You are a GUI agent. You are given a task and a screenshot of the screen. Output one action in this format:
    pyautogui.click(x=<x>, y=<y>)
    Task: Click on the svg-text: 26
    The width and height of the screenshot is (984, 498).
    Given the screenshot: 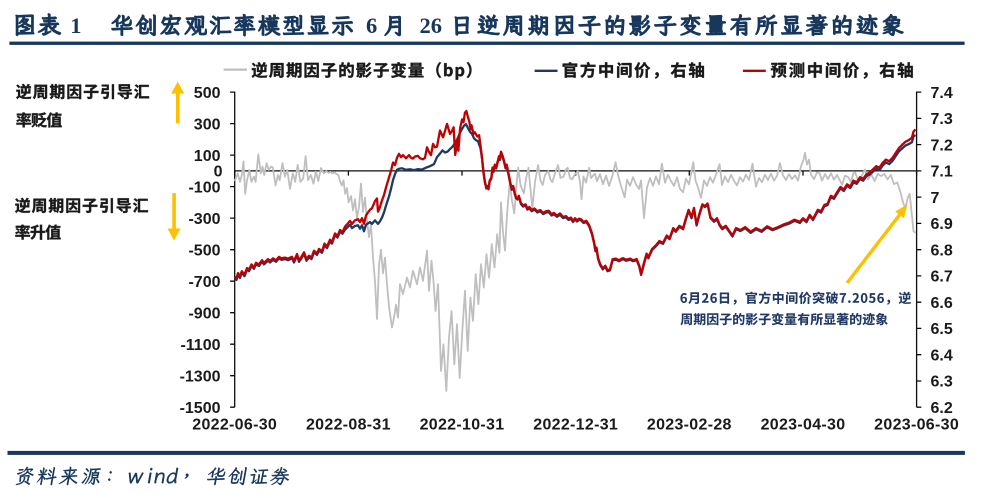 What is the action you would take?
    pyautogui.click(x=431, y=25)
    